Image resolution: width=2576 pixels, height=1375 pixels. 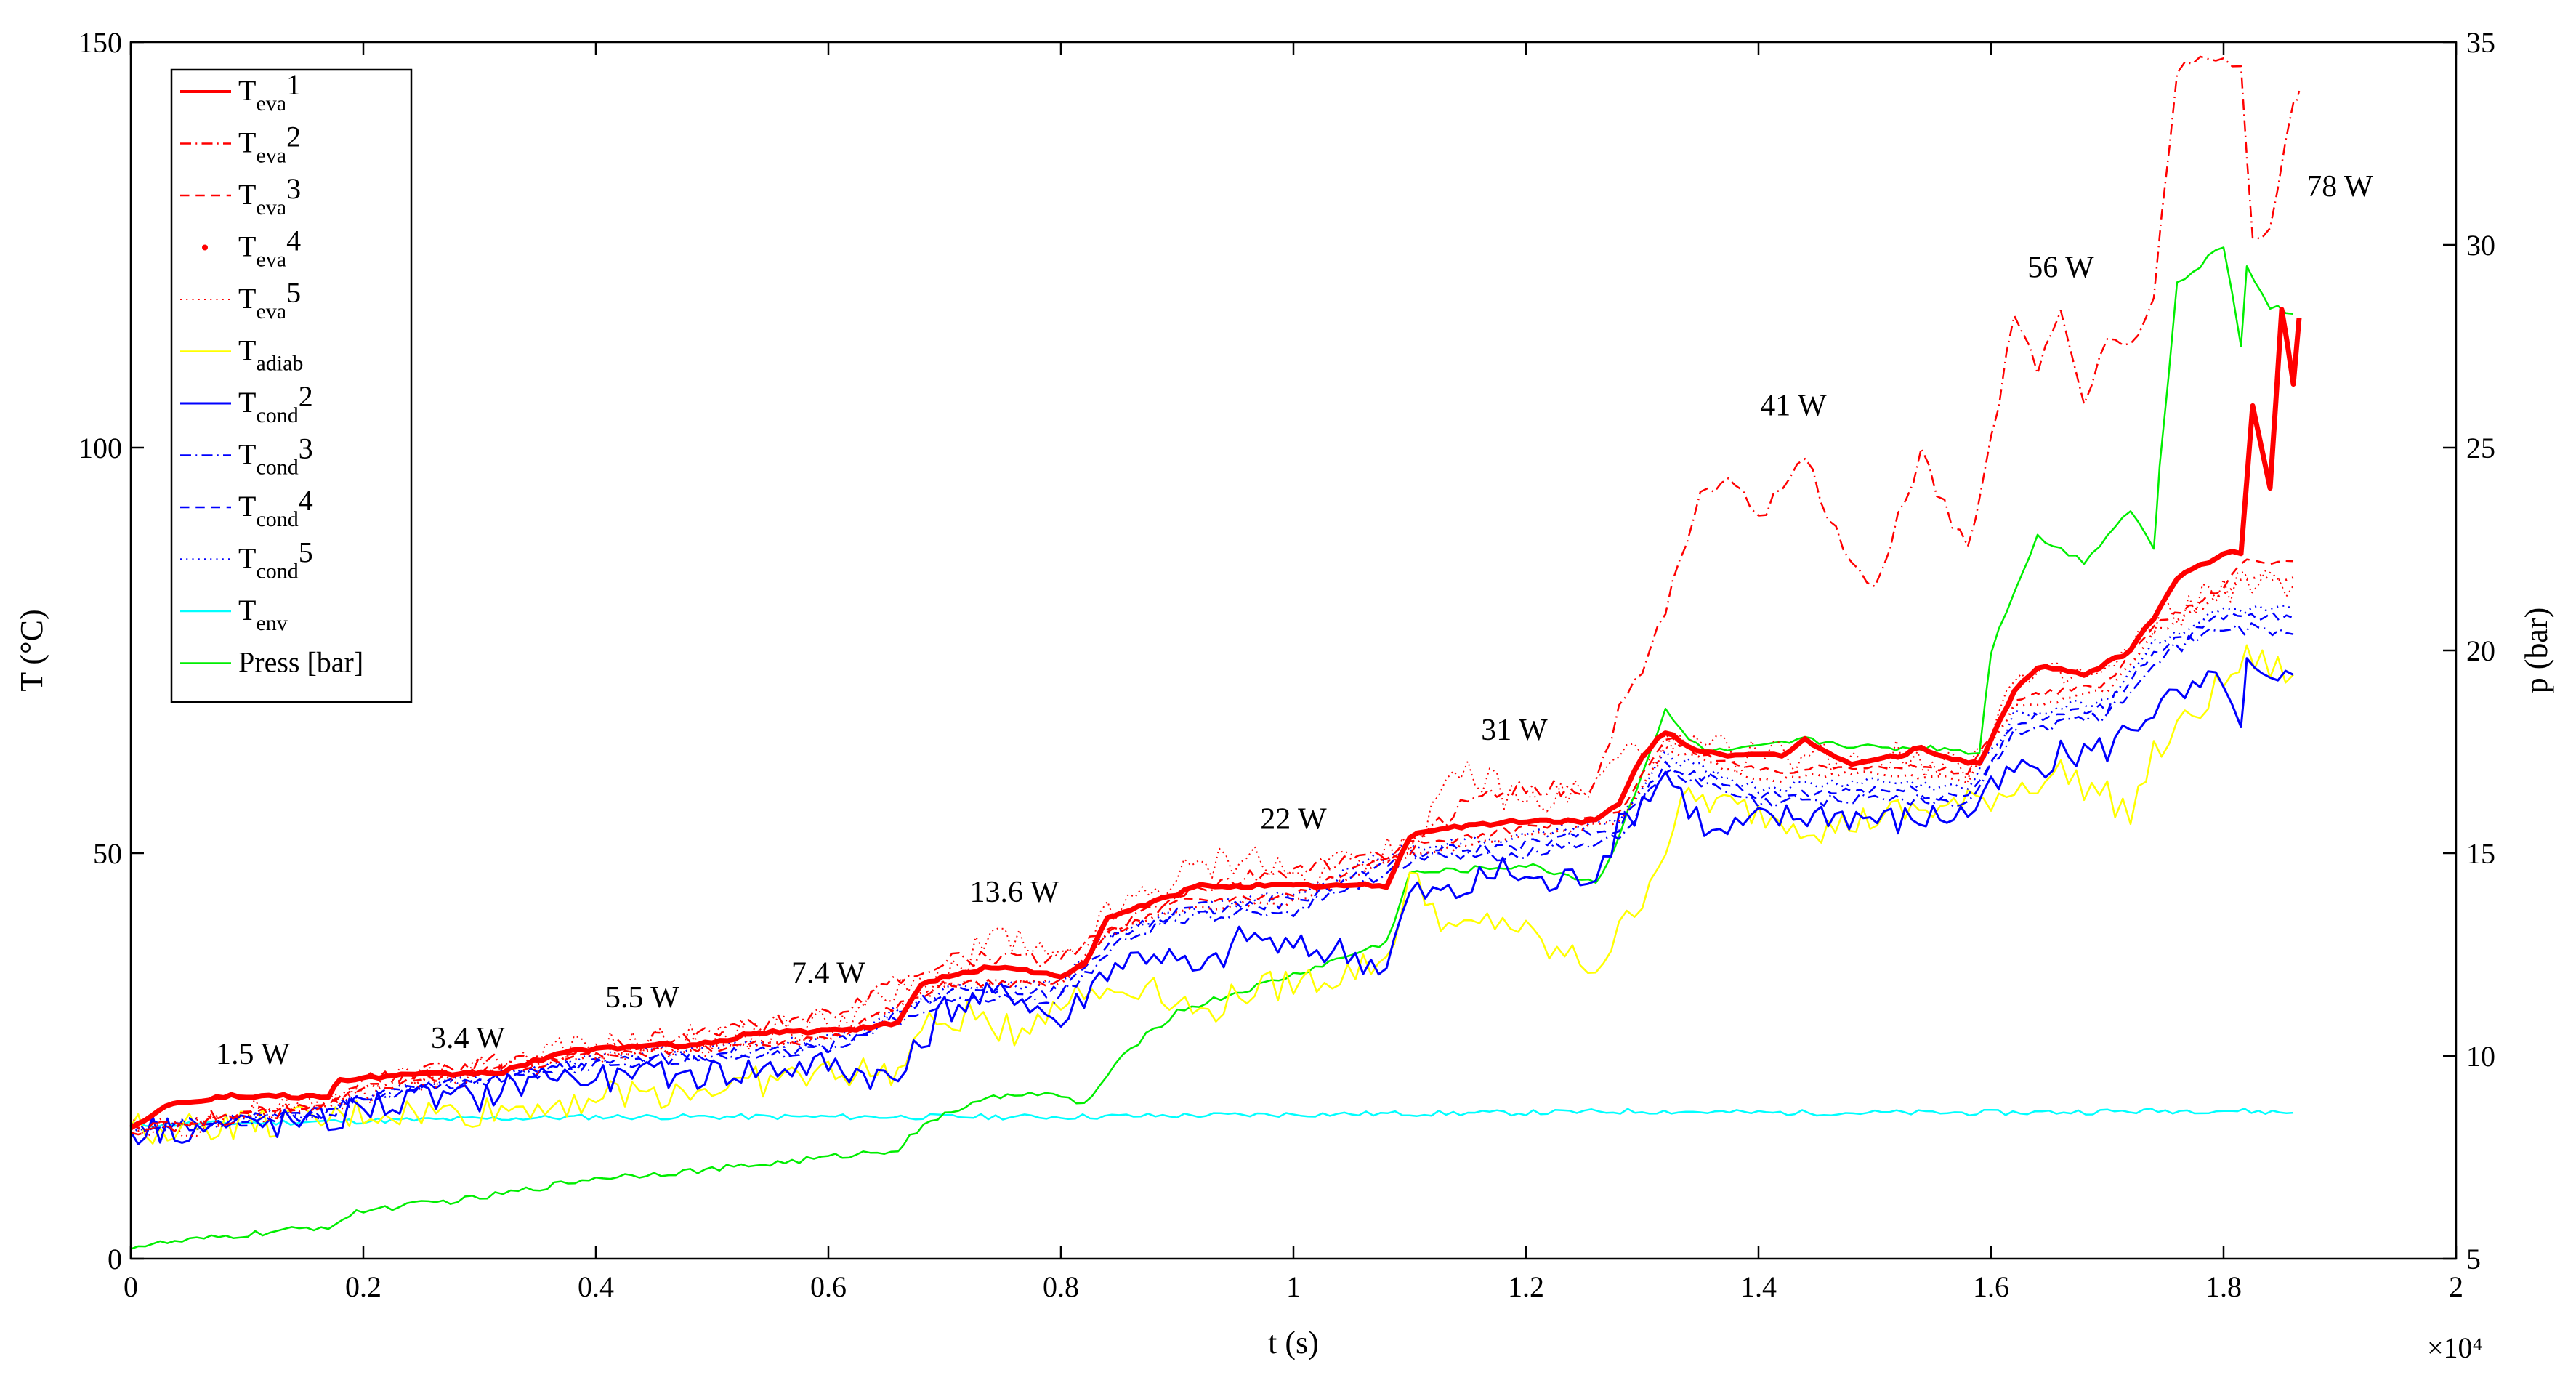 What do you see at coordinates (269, 248) in the screenshot?
I see `legend-label-teva4: Teva4` at bounding box center [269, 248].